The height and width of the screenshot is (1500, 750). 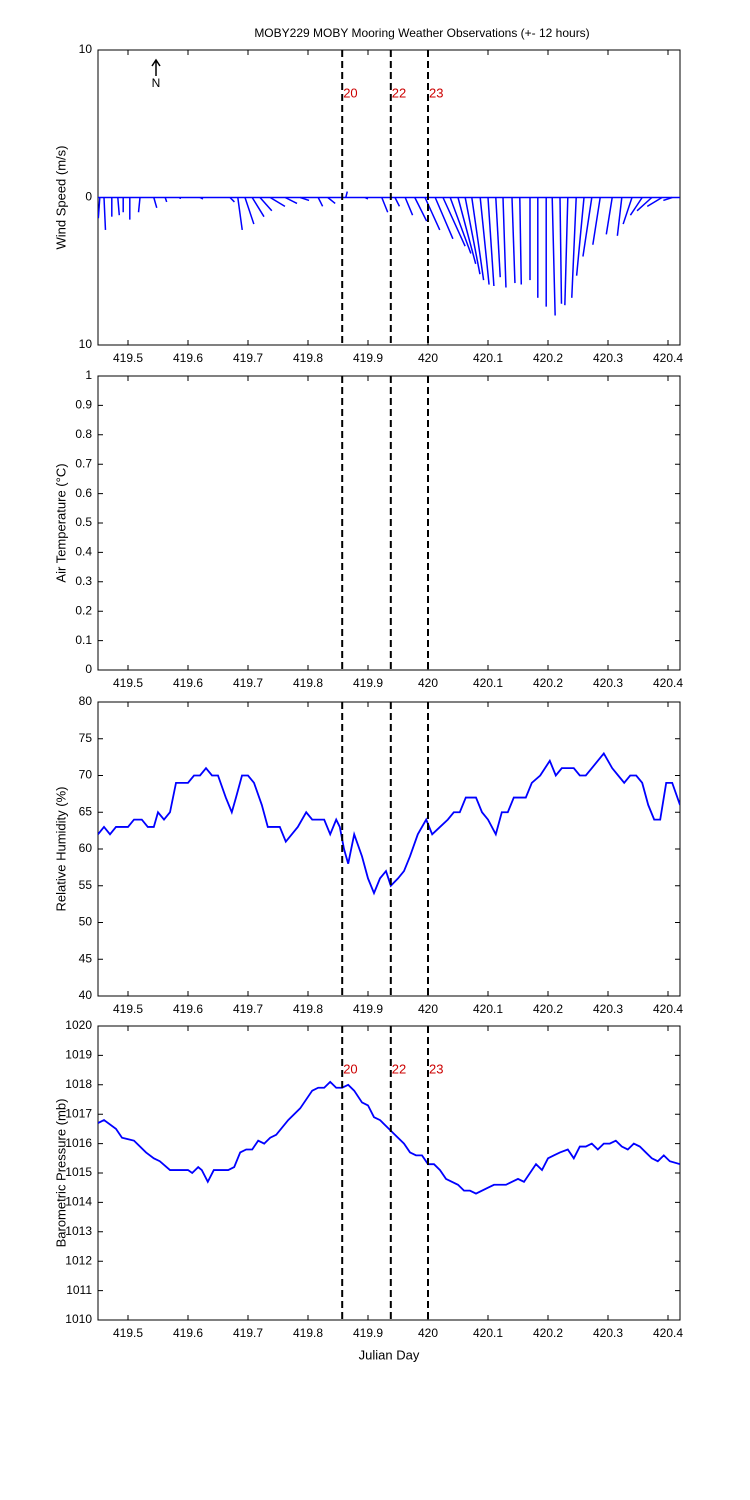 What do you see at coordinates (78, 1055) in the screenshot?
I see `y-tick-label: 1019` at bounding box center [78, 1055].